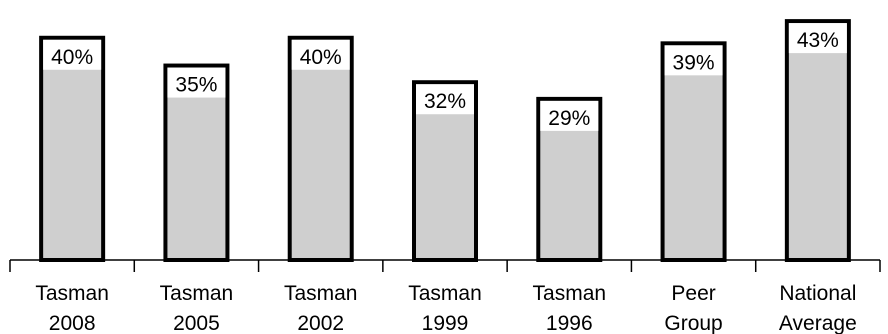  I want to click on bar-value-label: 43%, so click(818, 40).